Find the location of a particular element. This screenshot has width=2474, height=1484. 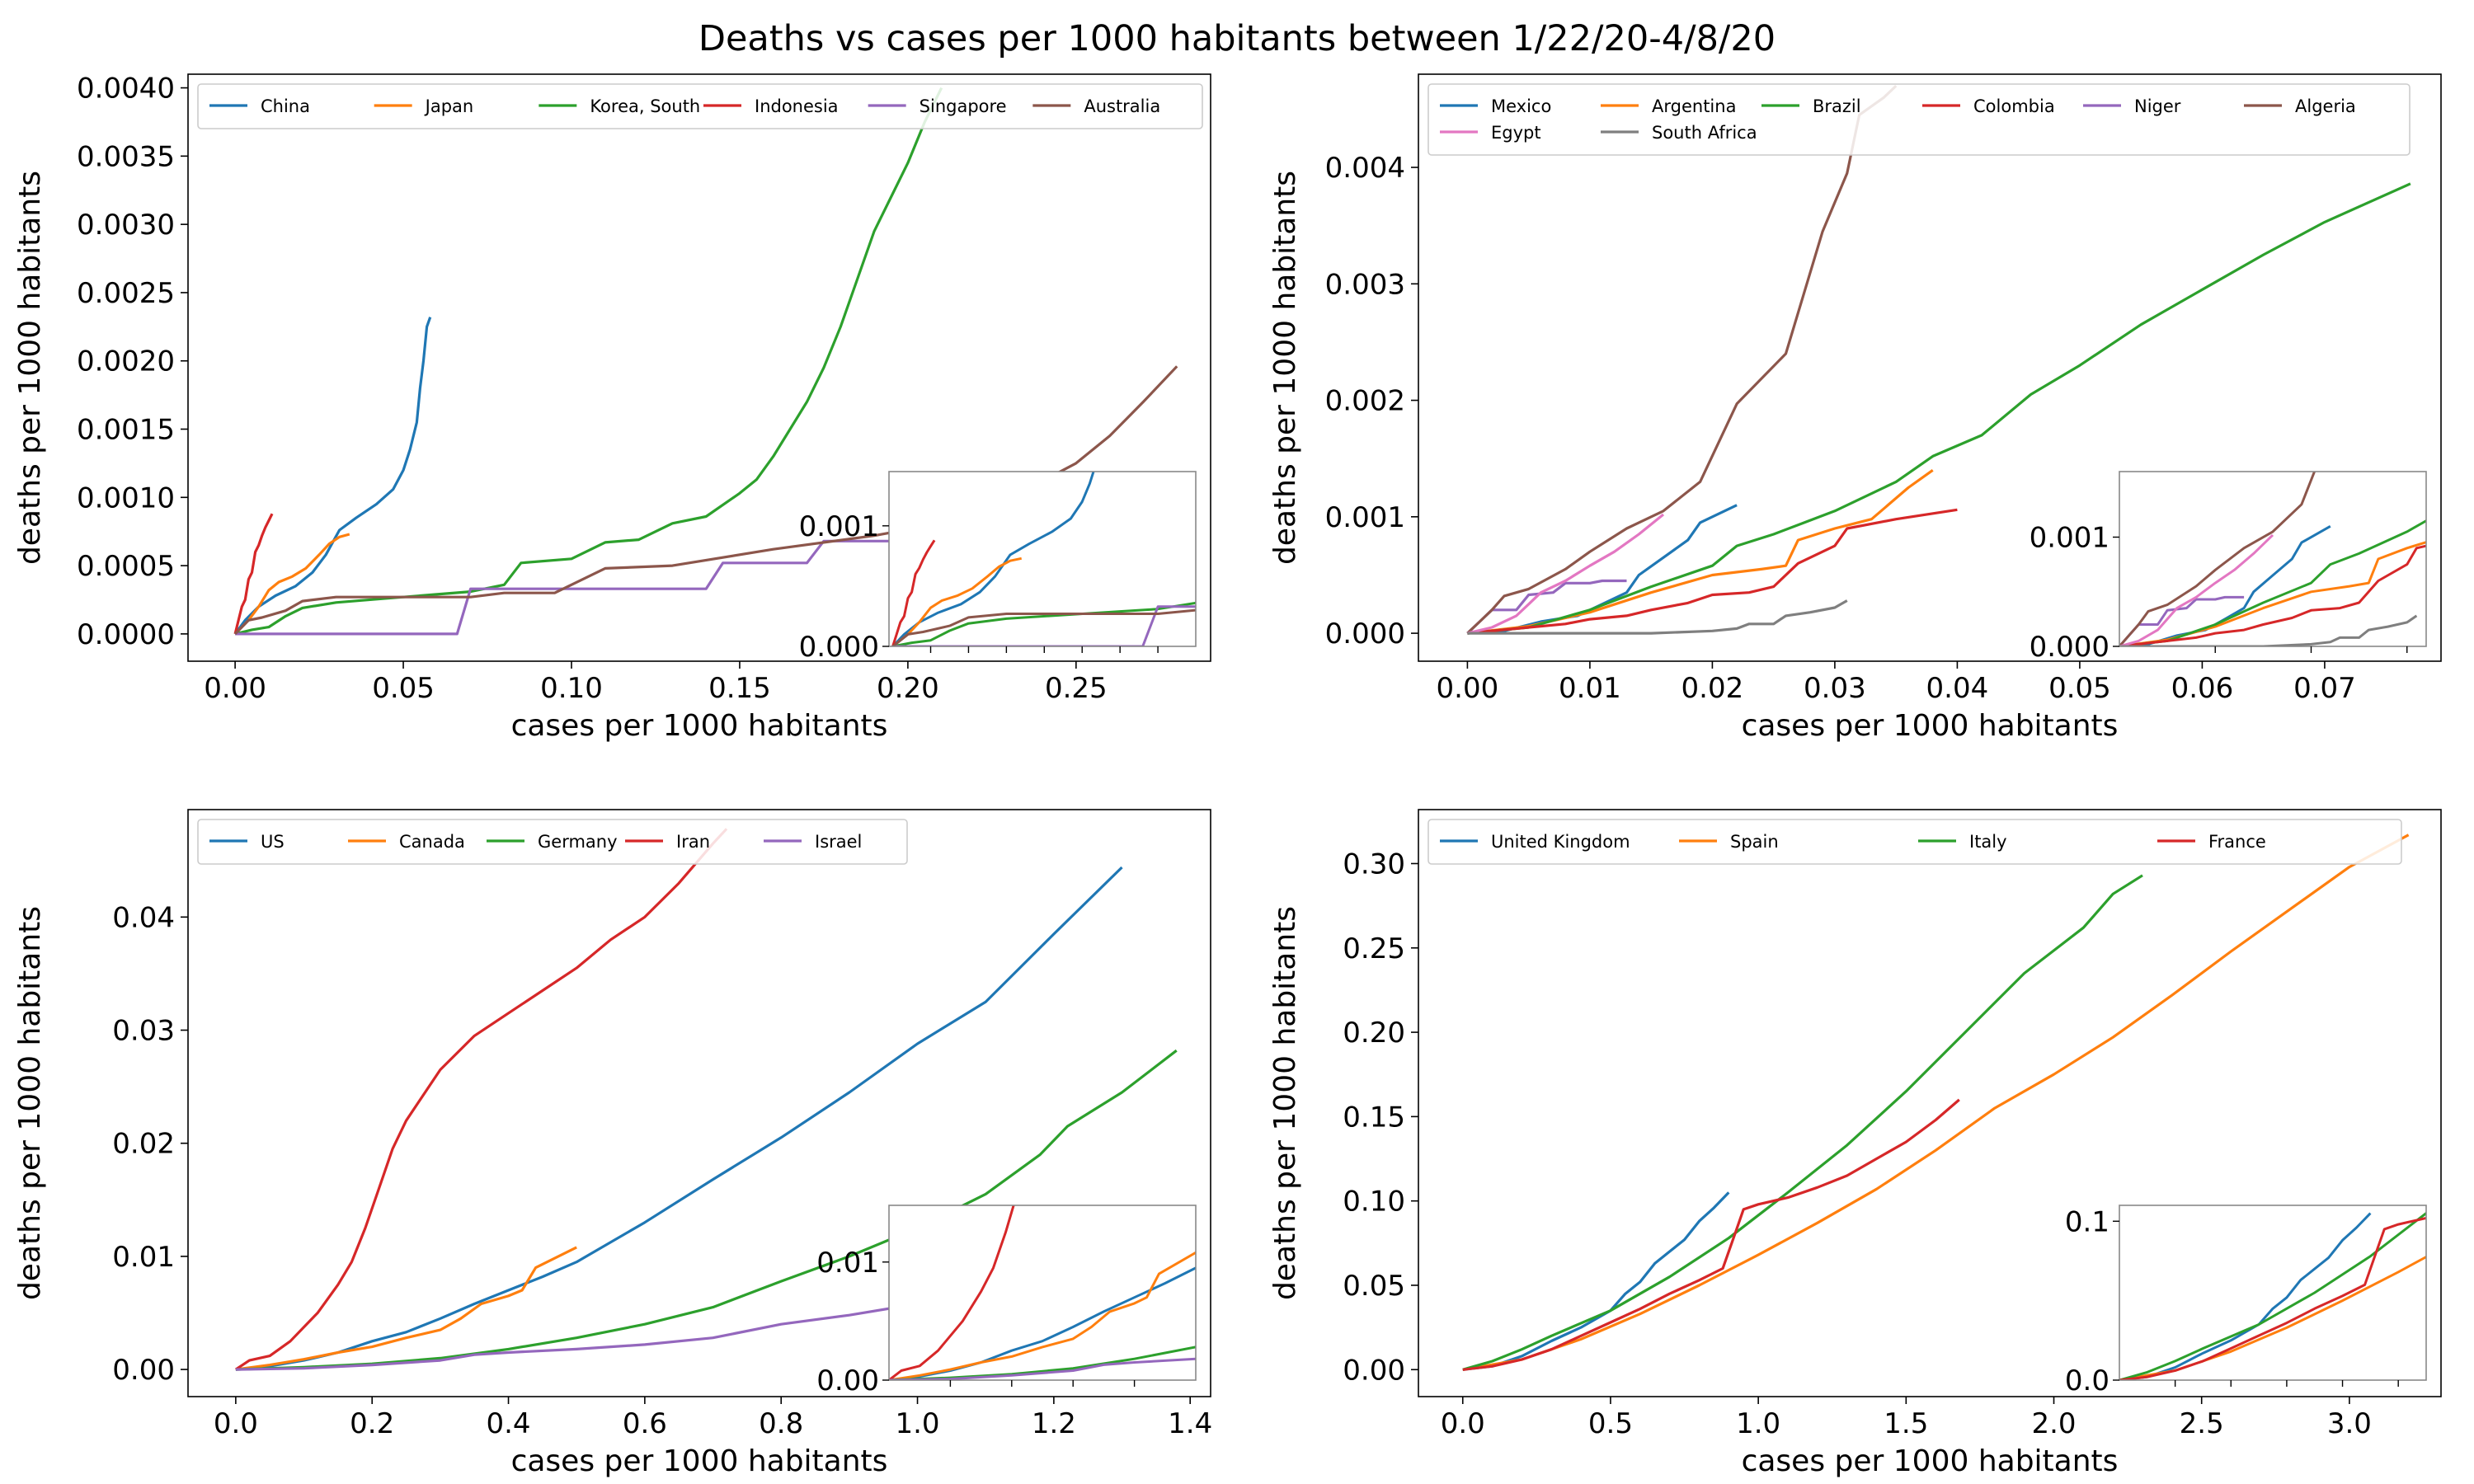

series-line-egypt is located at coordinates (1566, 574).